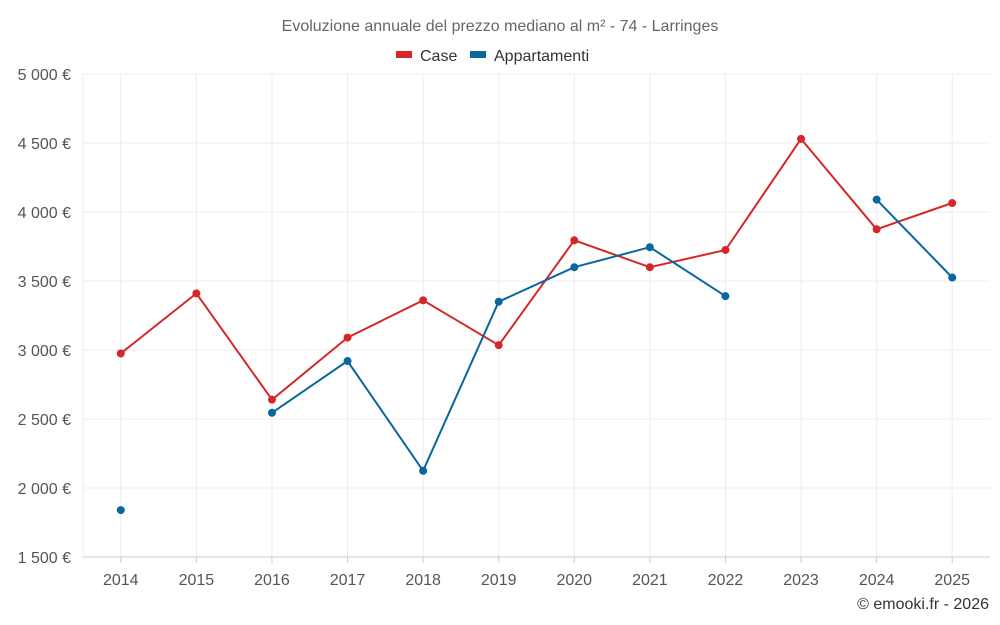 The image size is (1000, 625). What do you see at coordinates (347, 361) in the screenshot?
I see `point-appartamenti-2017` at bounding box center [347, 361].